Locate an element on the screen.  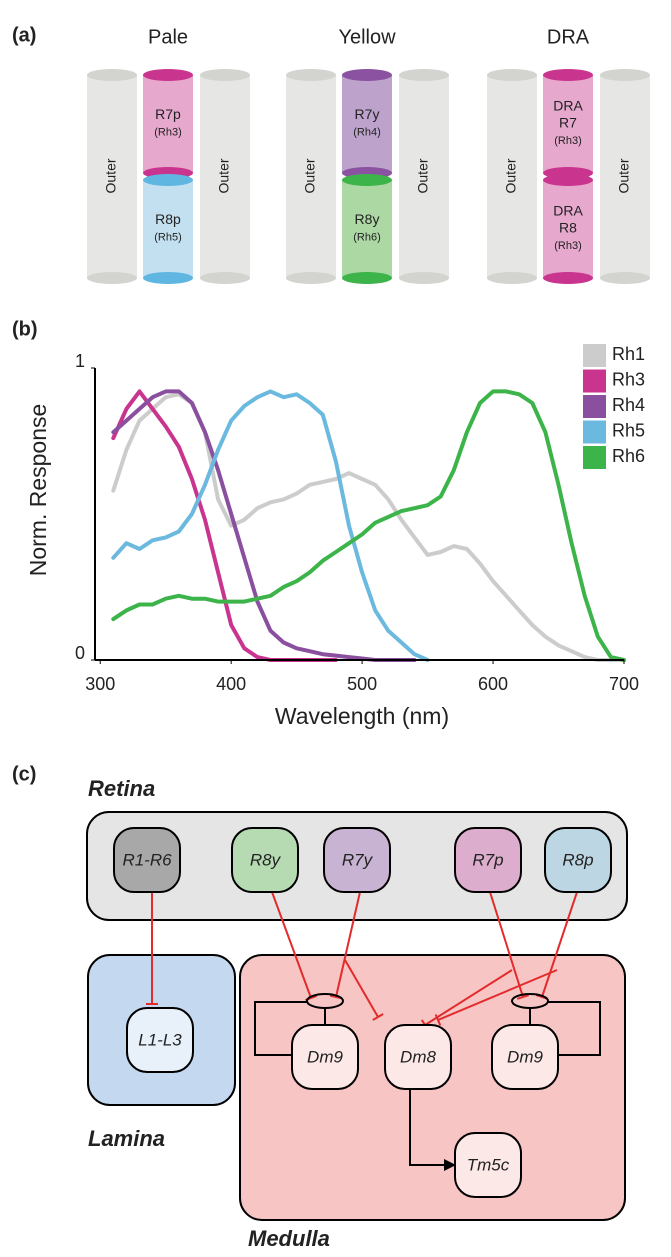
receptor-label: R7y is located at coordinates (367, 114).